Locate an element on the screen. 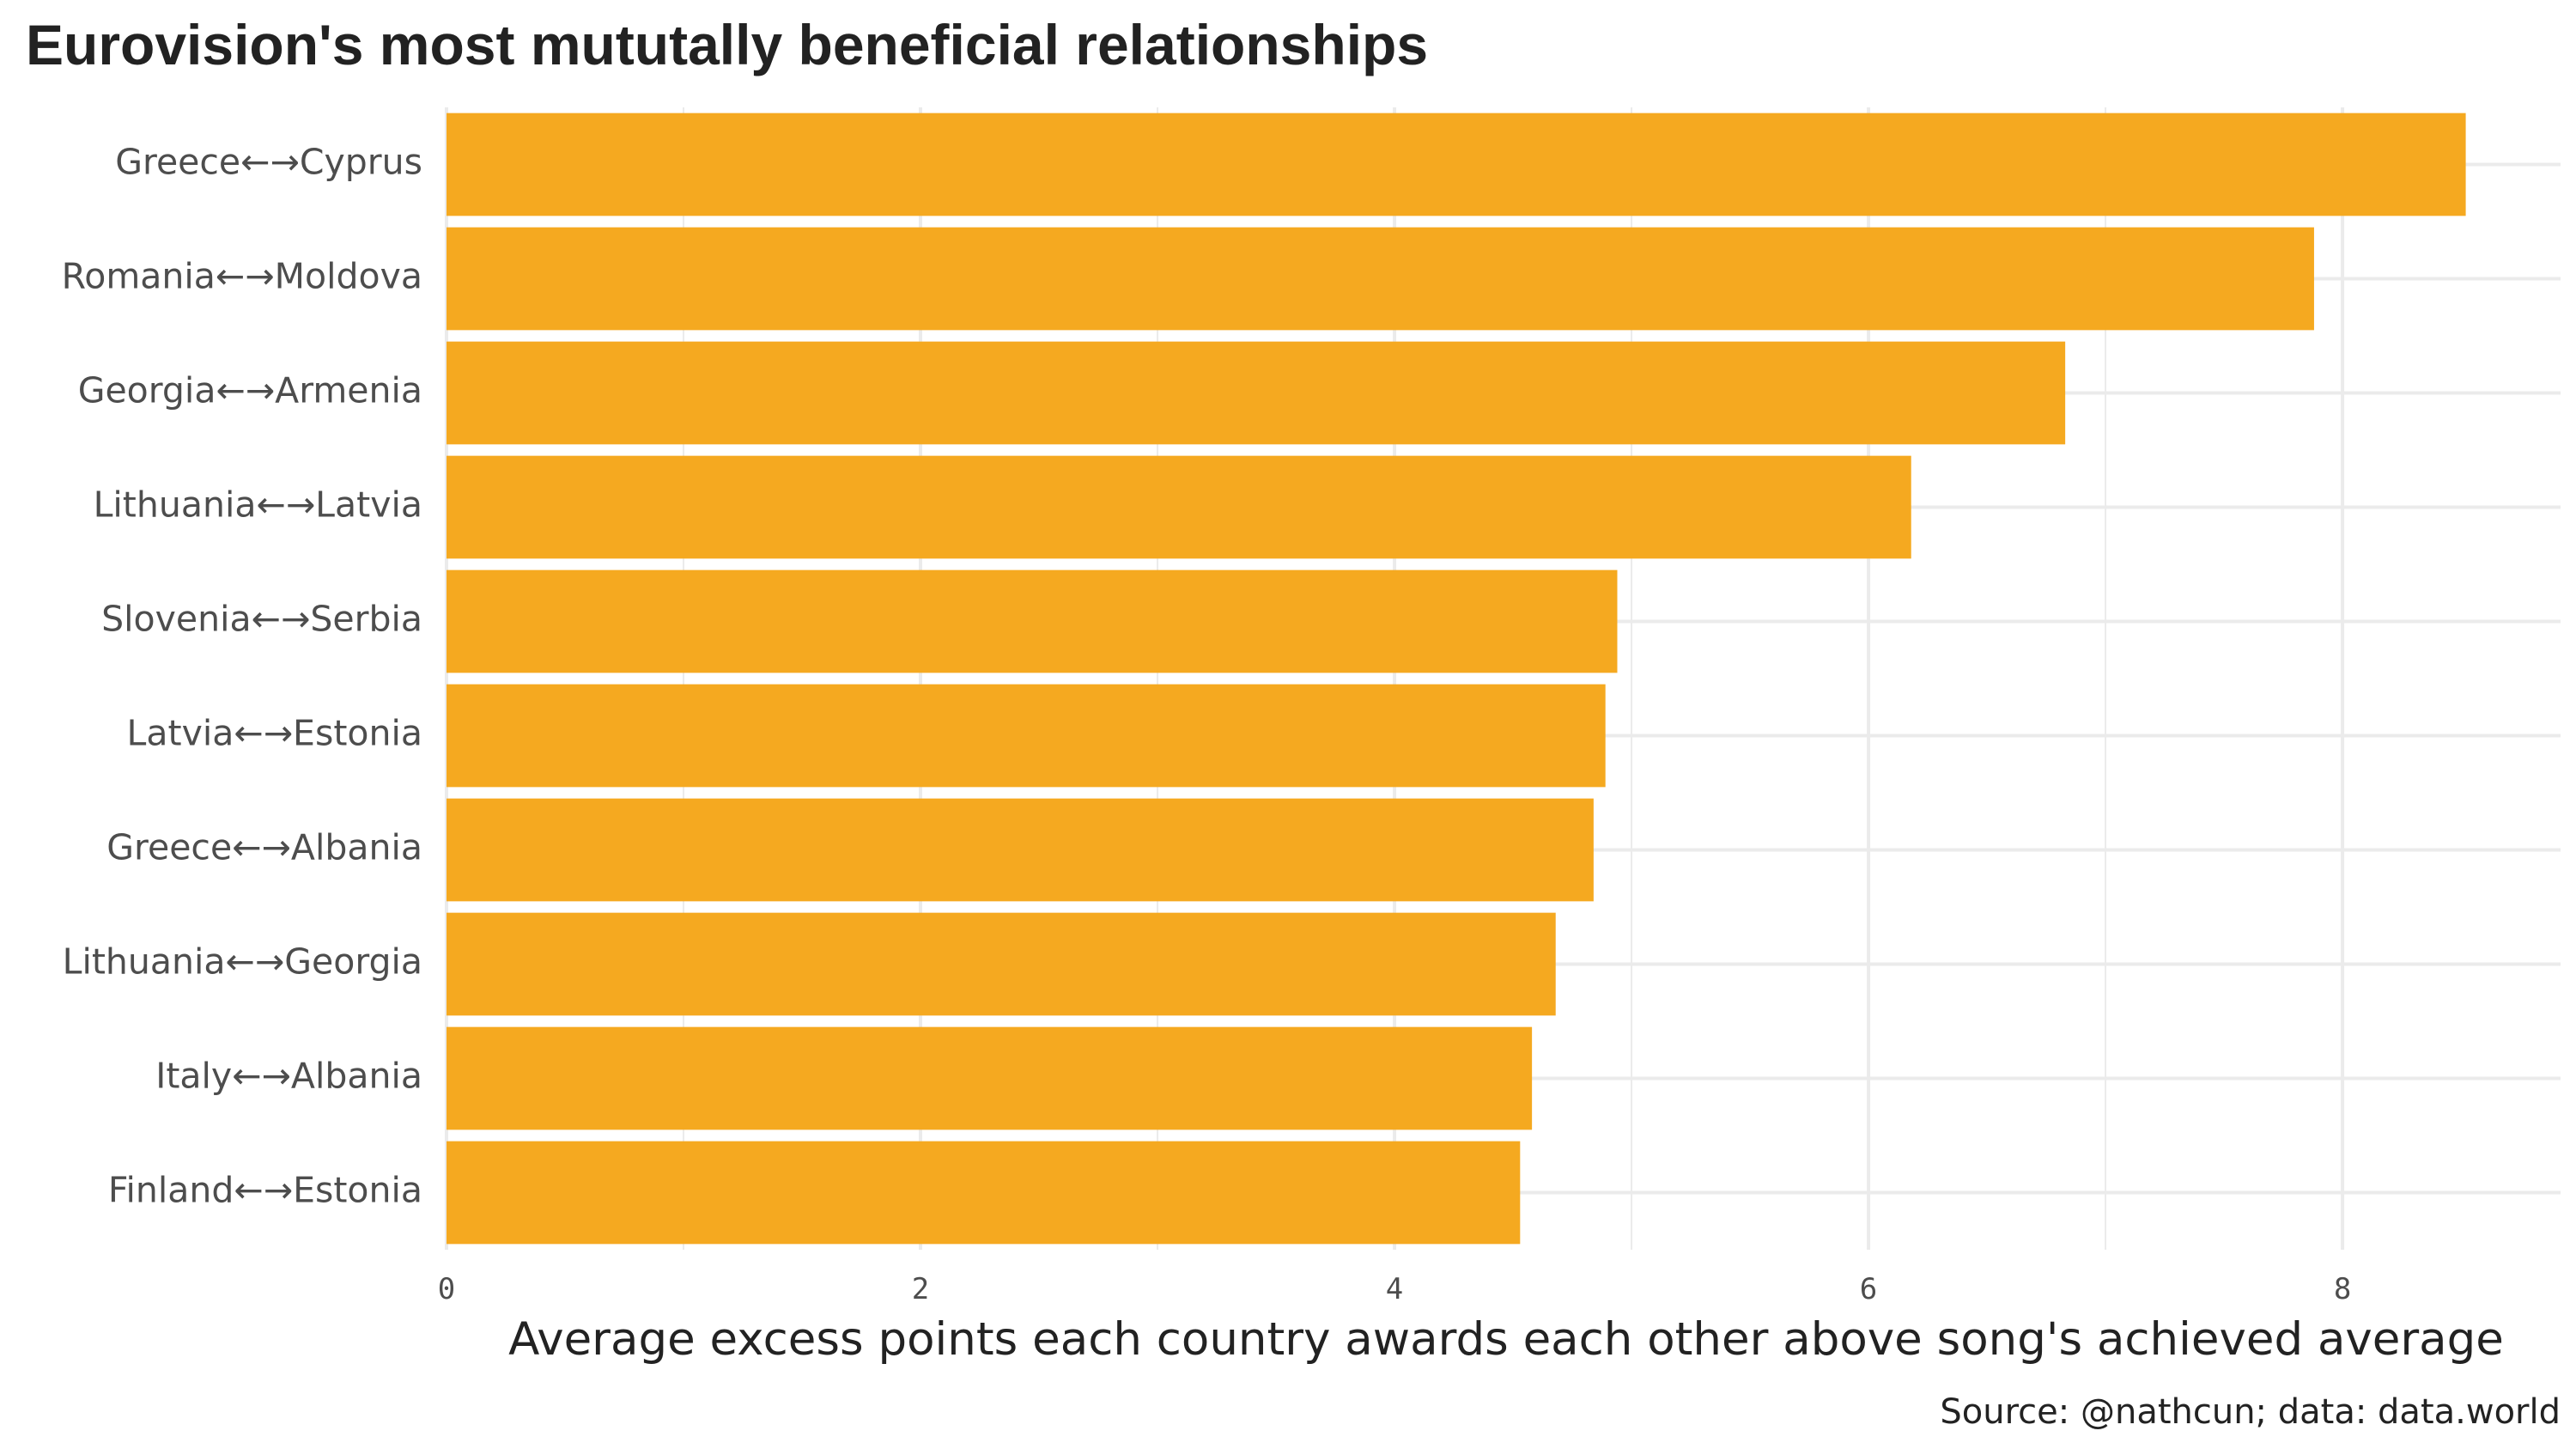 This screenshot has width=2576, height=1449. x-tick-label: 0 is located at coordinates (446, 1289).